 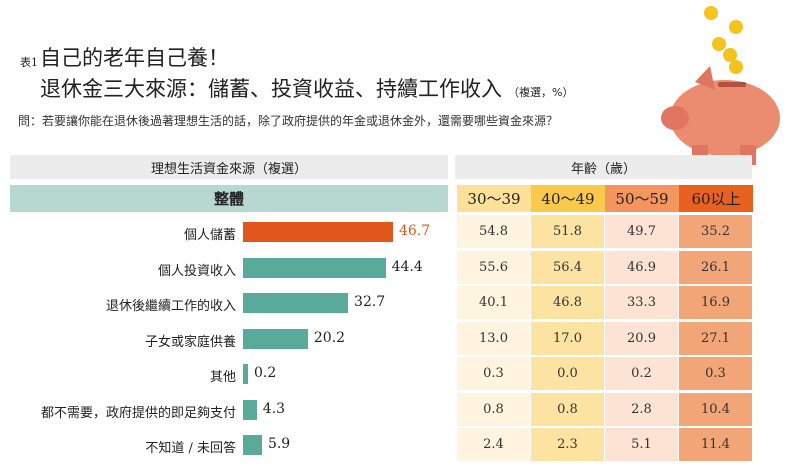 I want to click on page-title: 自己的老年自己養！, so click(x=134, y=58).